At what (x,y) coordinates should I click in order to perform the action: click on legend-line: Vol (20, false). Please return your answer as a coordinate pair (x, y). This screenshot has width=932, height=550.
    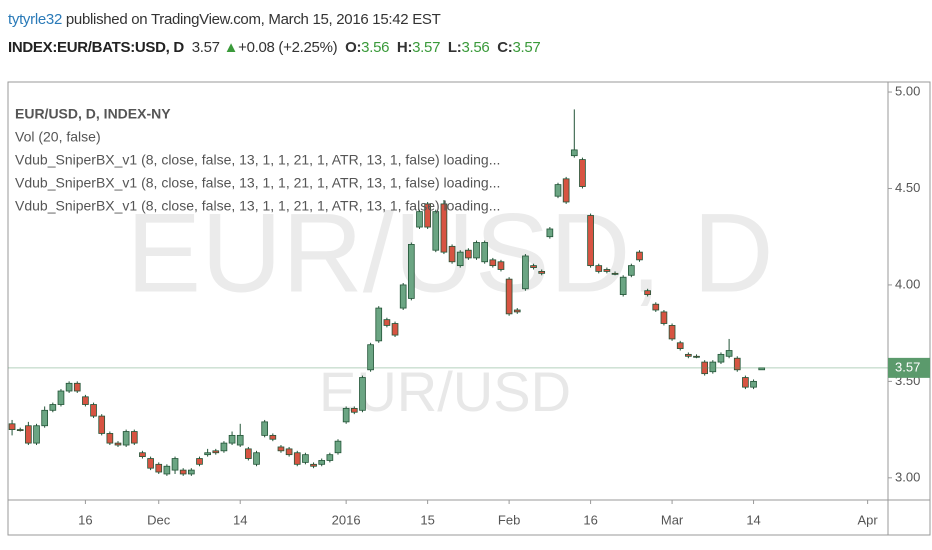
    Looking at the image, I should click on (58, 137).